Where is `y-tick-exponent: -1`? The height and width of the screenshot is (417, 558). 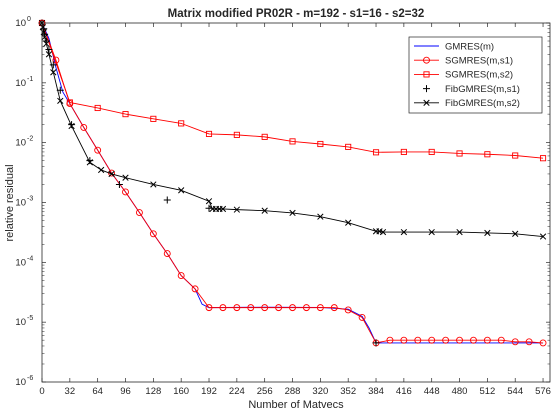
y-tick-exponent: -1 is located at coordinates (30, 79).